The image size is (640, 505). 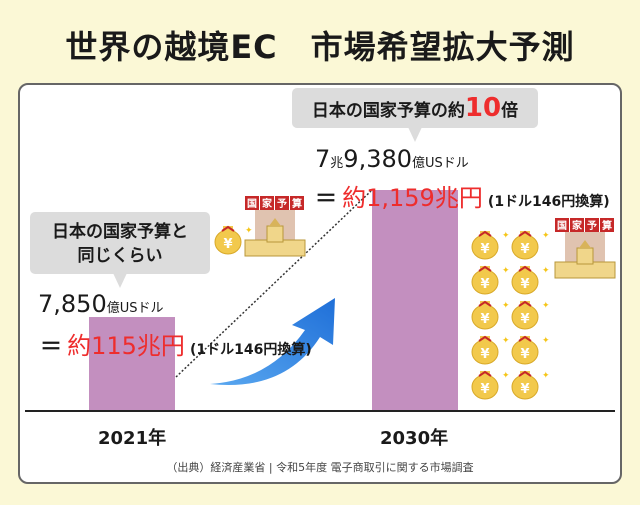 What do you see at coordinates (483, 108) in the screenshot?
I see `bubble-2030-multiplier: 10` at bounding box center [483, 108].